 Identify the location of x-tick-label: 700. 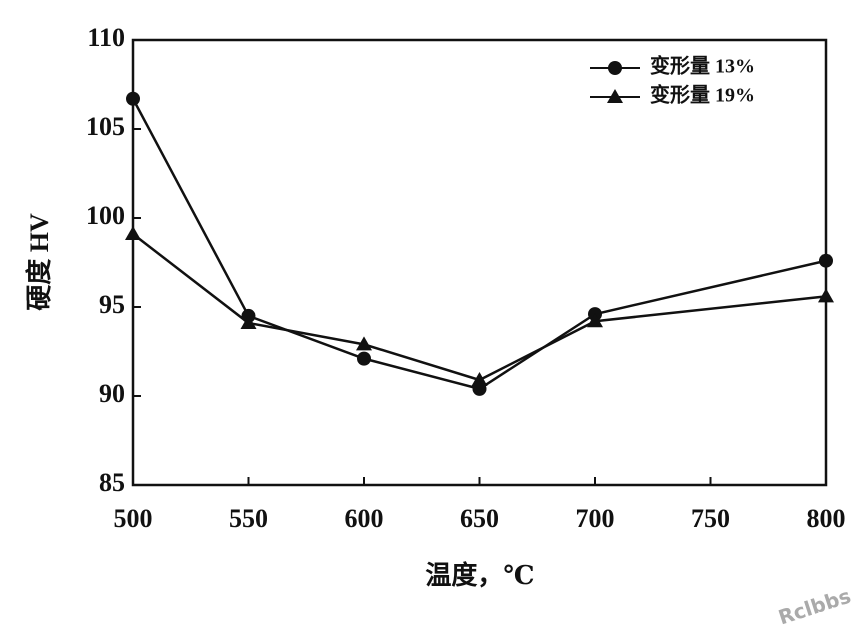
(595, 518).